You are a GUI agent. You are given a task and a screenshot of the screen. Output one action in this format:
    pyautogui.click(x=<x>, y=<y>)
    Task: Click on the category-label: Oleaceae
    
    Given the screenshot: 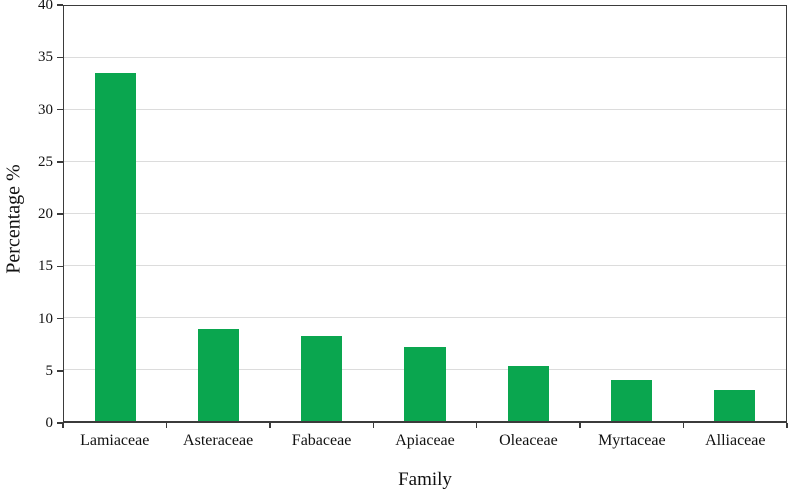 What is the action you would take?
    pyautogui.click(x=528, y=440)
    